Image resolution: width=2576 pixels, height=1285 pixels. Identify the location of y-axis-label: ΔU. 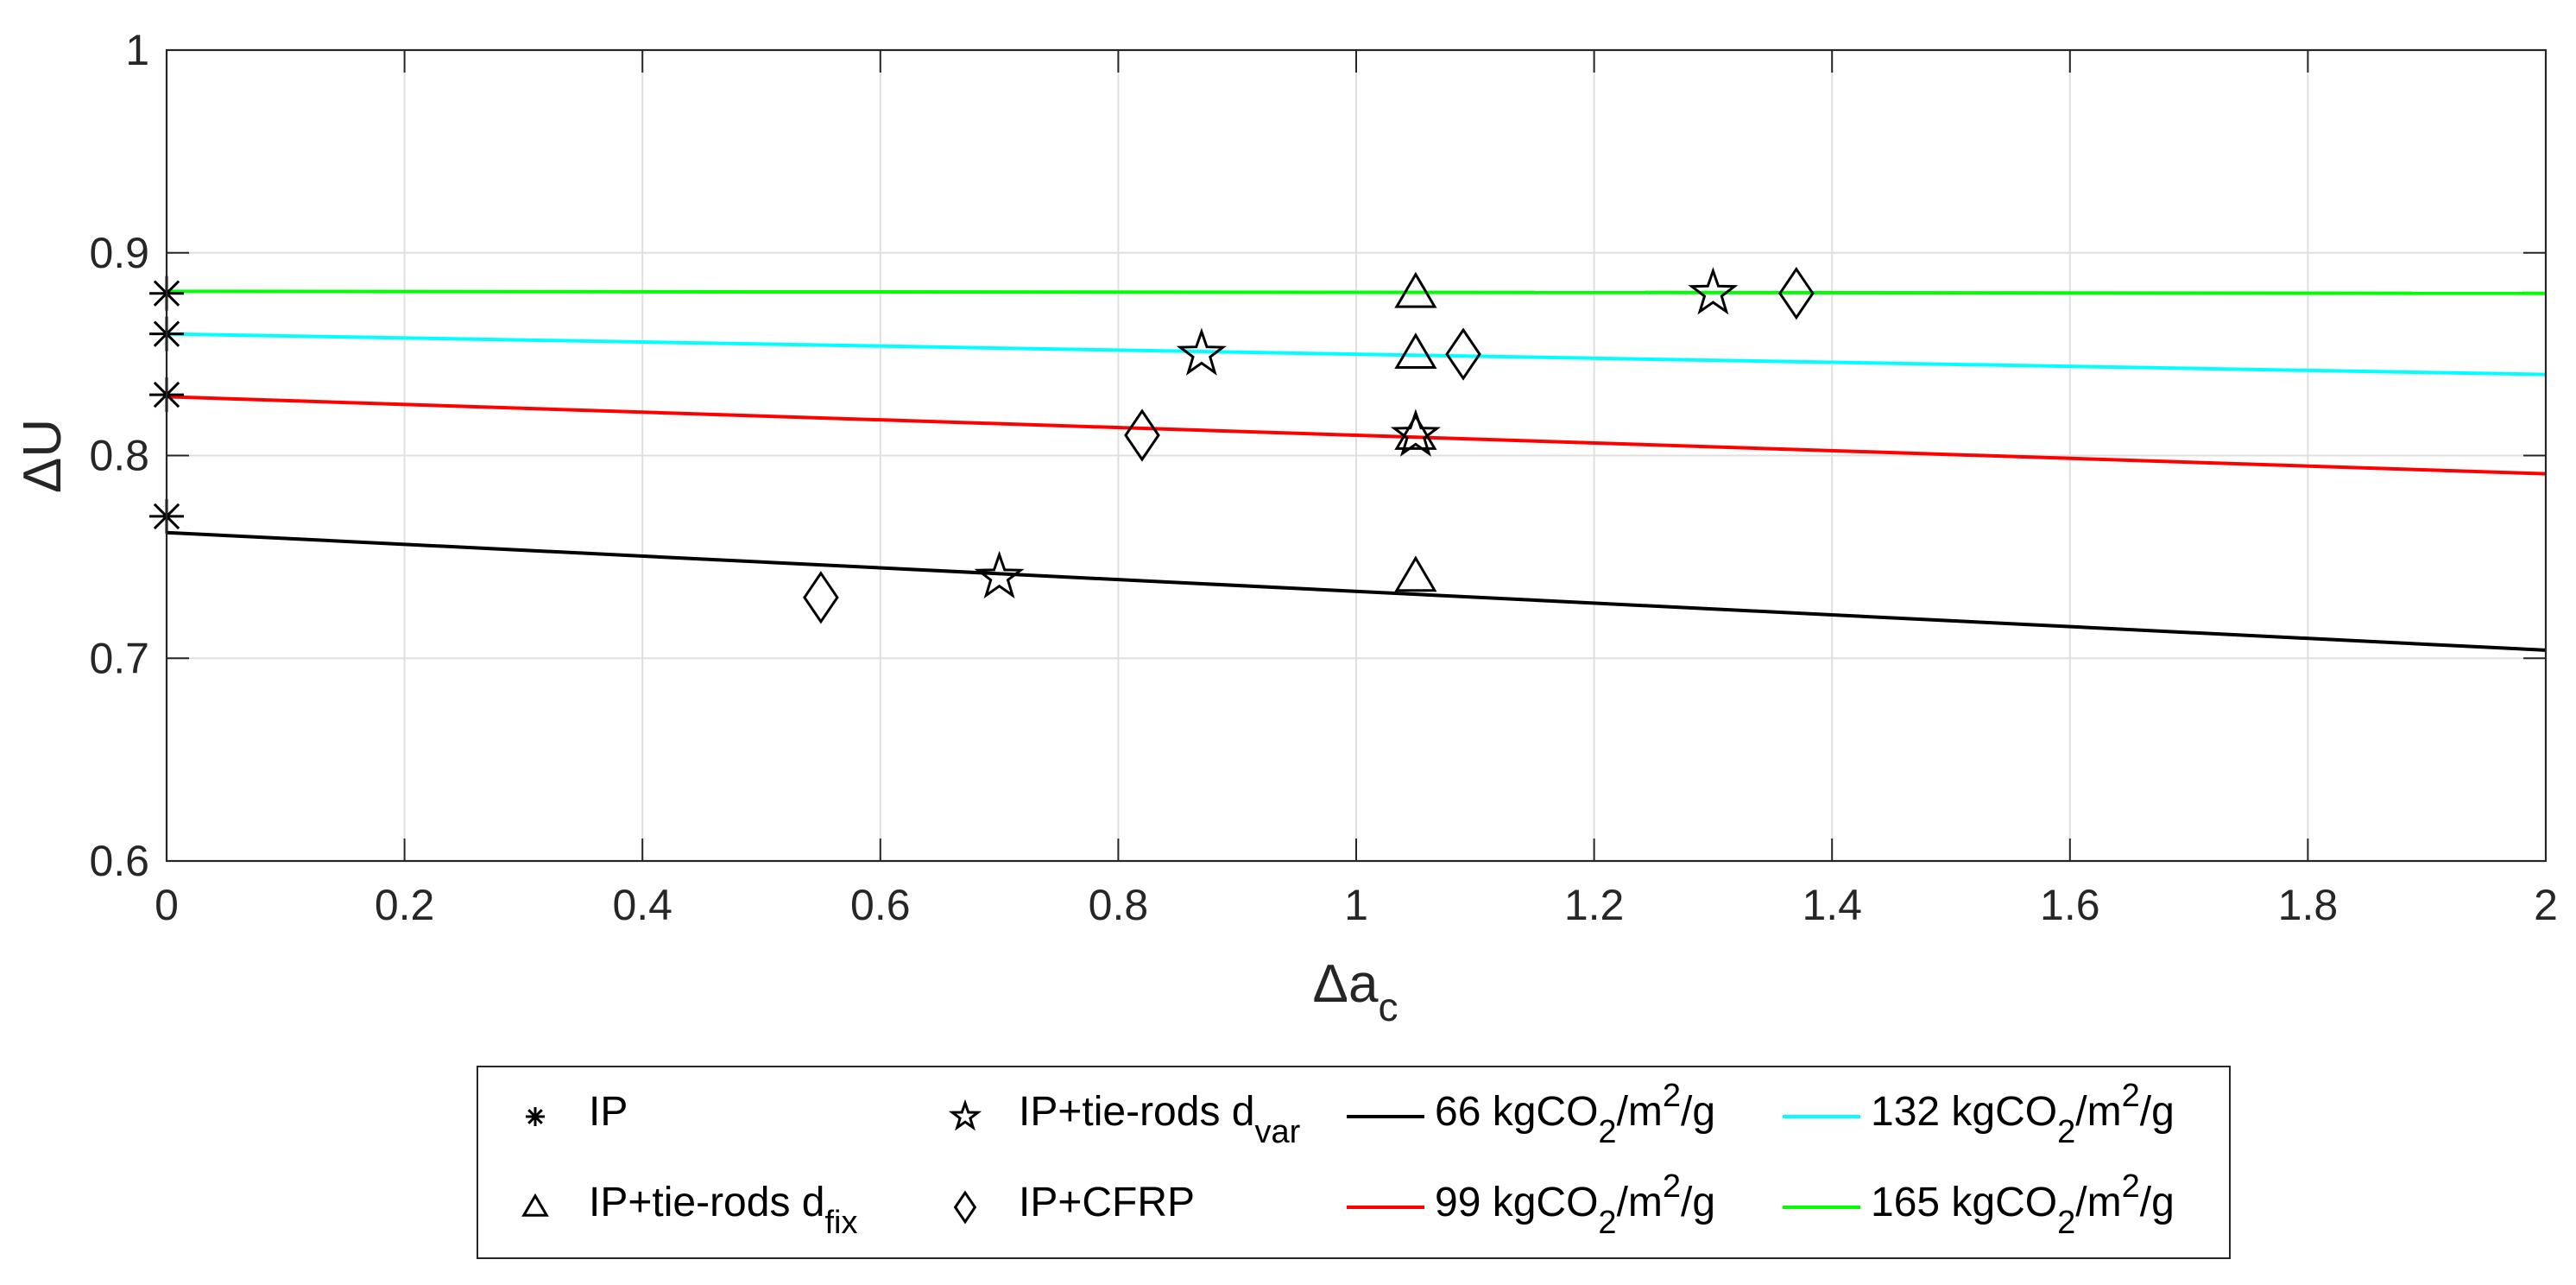
(43, 456).